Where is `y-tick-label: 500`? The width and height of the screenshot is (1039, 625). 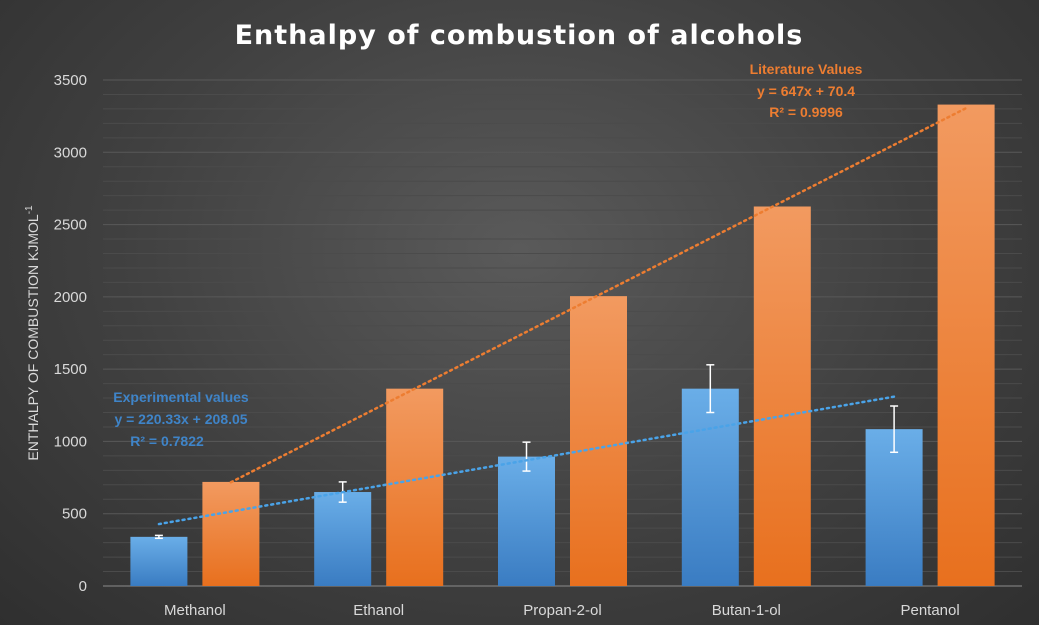
y-tick-label: 500 is located at coordinates (74, 514).